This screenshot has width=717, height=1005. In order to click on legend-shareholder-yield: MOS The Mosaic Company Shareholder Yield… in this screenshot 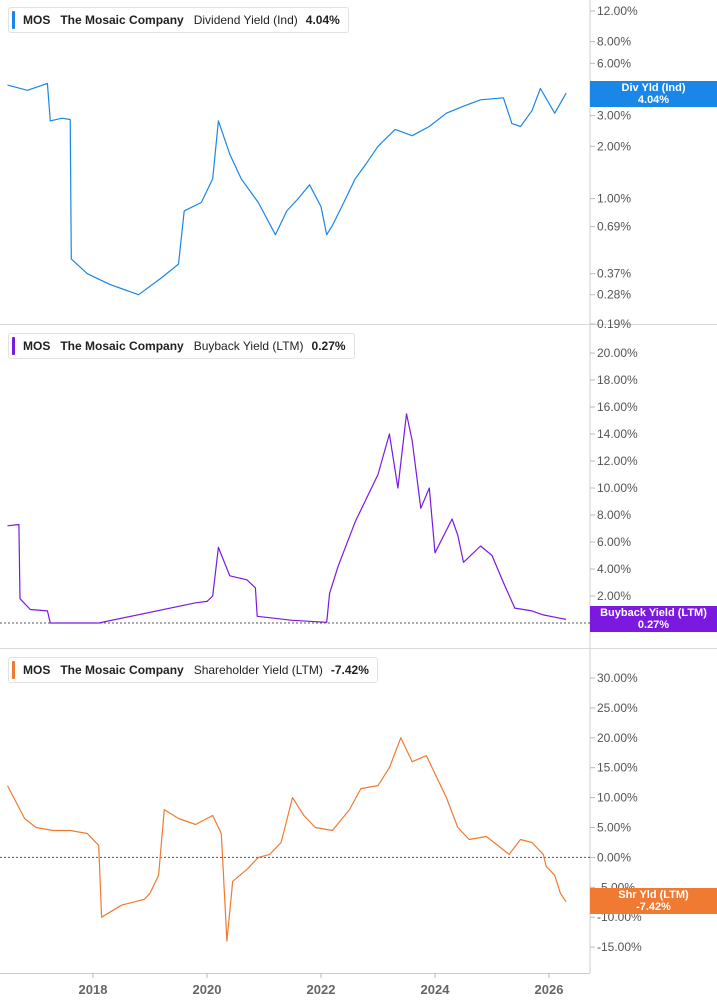, I will do `click(193, 670)`.